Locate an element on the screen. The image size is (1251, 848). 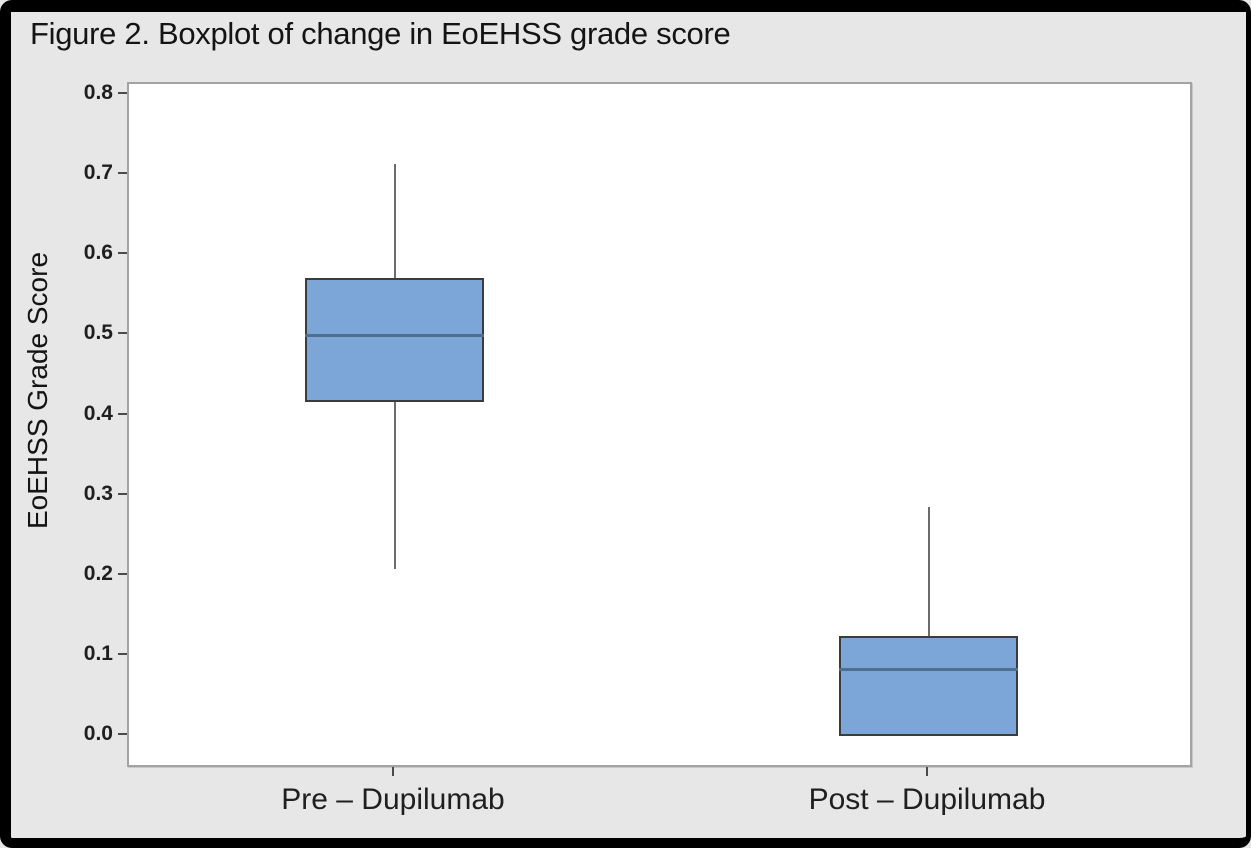
y-tick-label: 0.8 is located at coordinates (98, 92).